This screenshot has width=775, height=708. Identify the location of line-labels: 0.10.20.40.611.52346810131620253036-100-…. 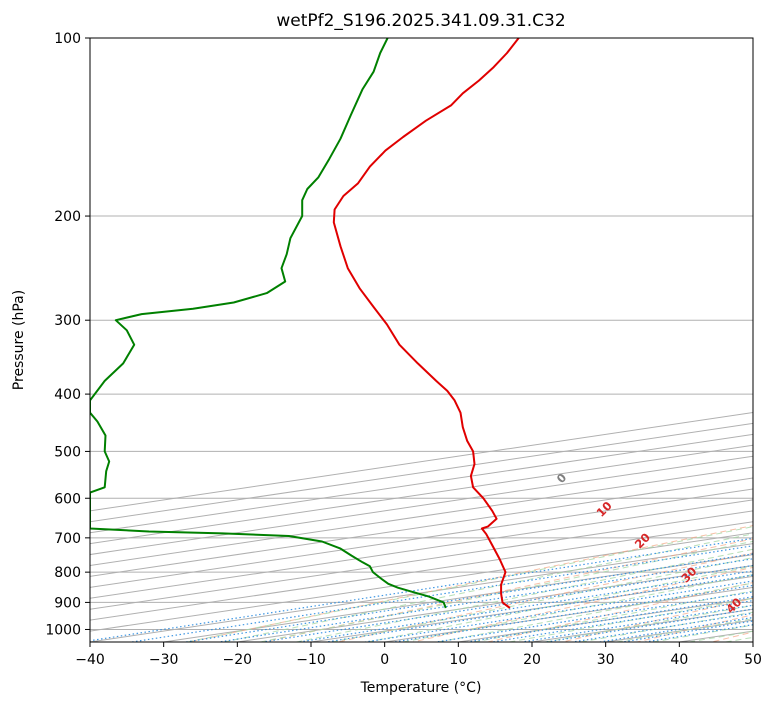
(649, 543).